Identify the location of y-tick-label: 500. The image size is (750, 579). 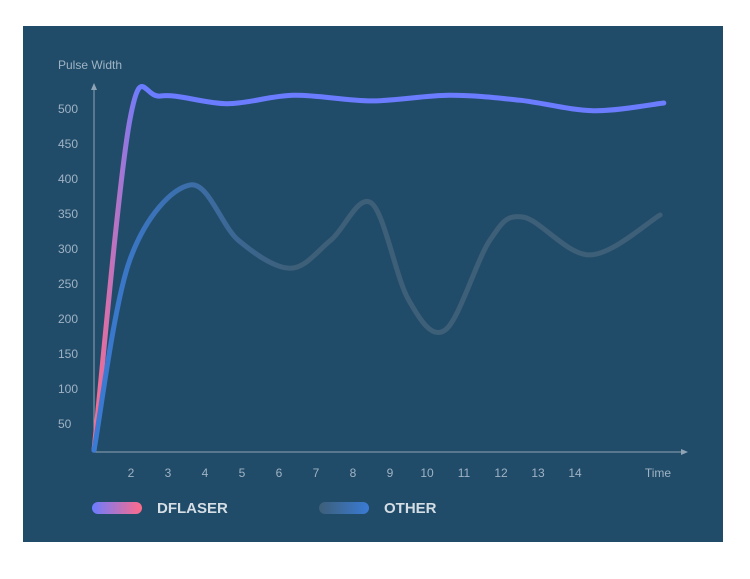
(68, 109).